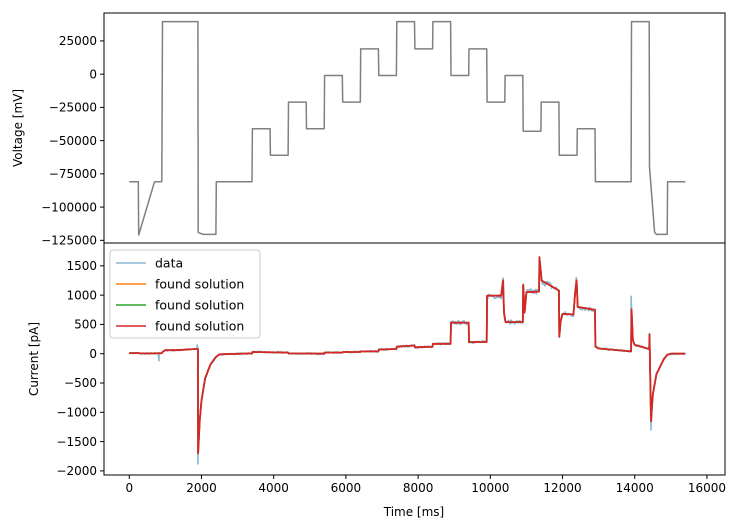 The image size is (749, 528). I want to click on legend-box, so click(185, 294).